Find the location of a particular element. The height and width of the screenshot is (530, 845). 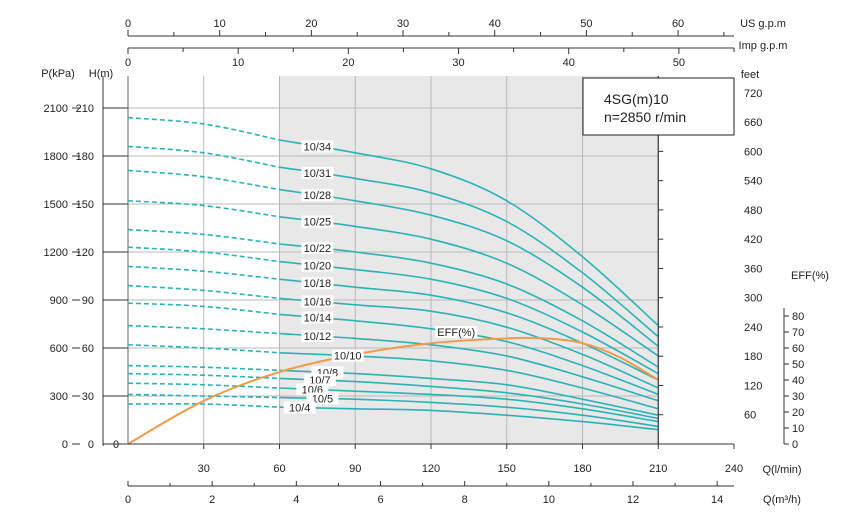

efficiency-tick-label: 60 is located at coordinates (798, 349).